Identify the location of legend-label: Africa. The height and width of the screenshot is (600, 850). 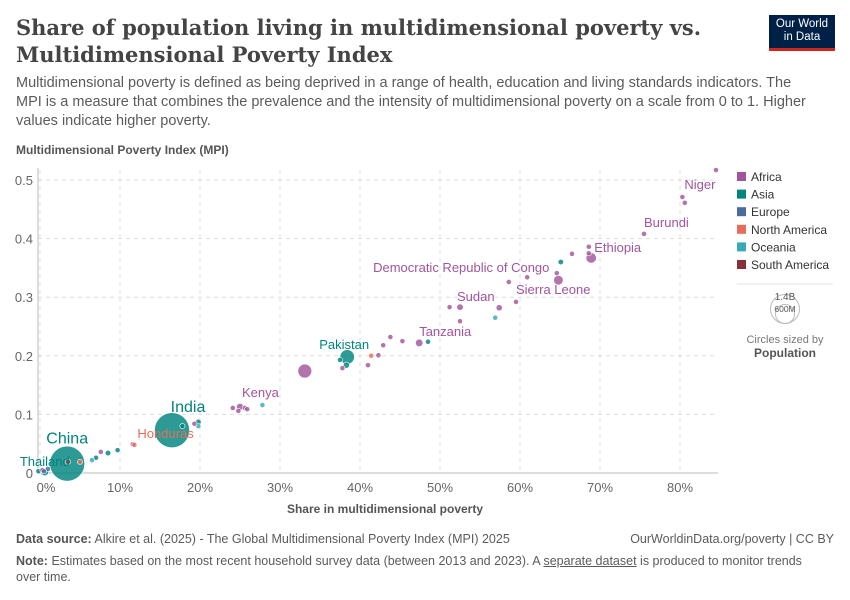
(766, 177).